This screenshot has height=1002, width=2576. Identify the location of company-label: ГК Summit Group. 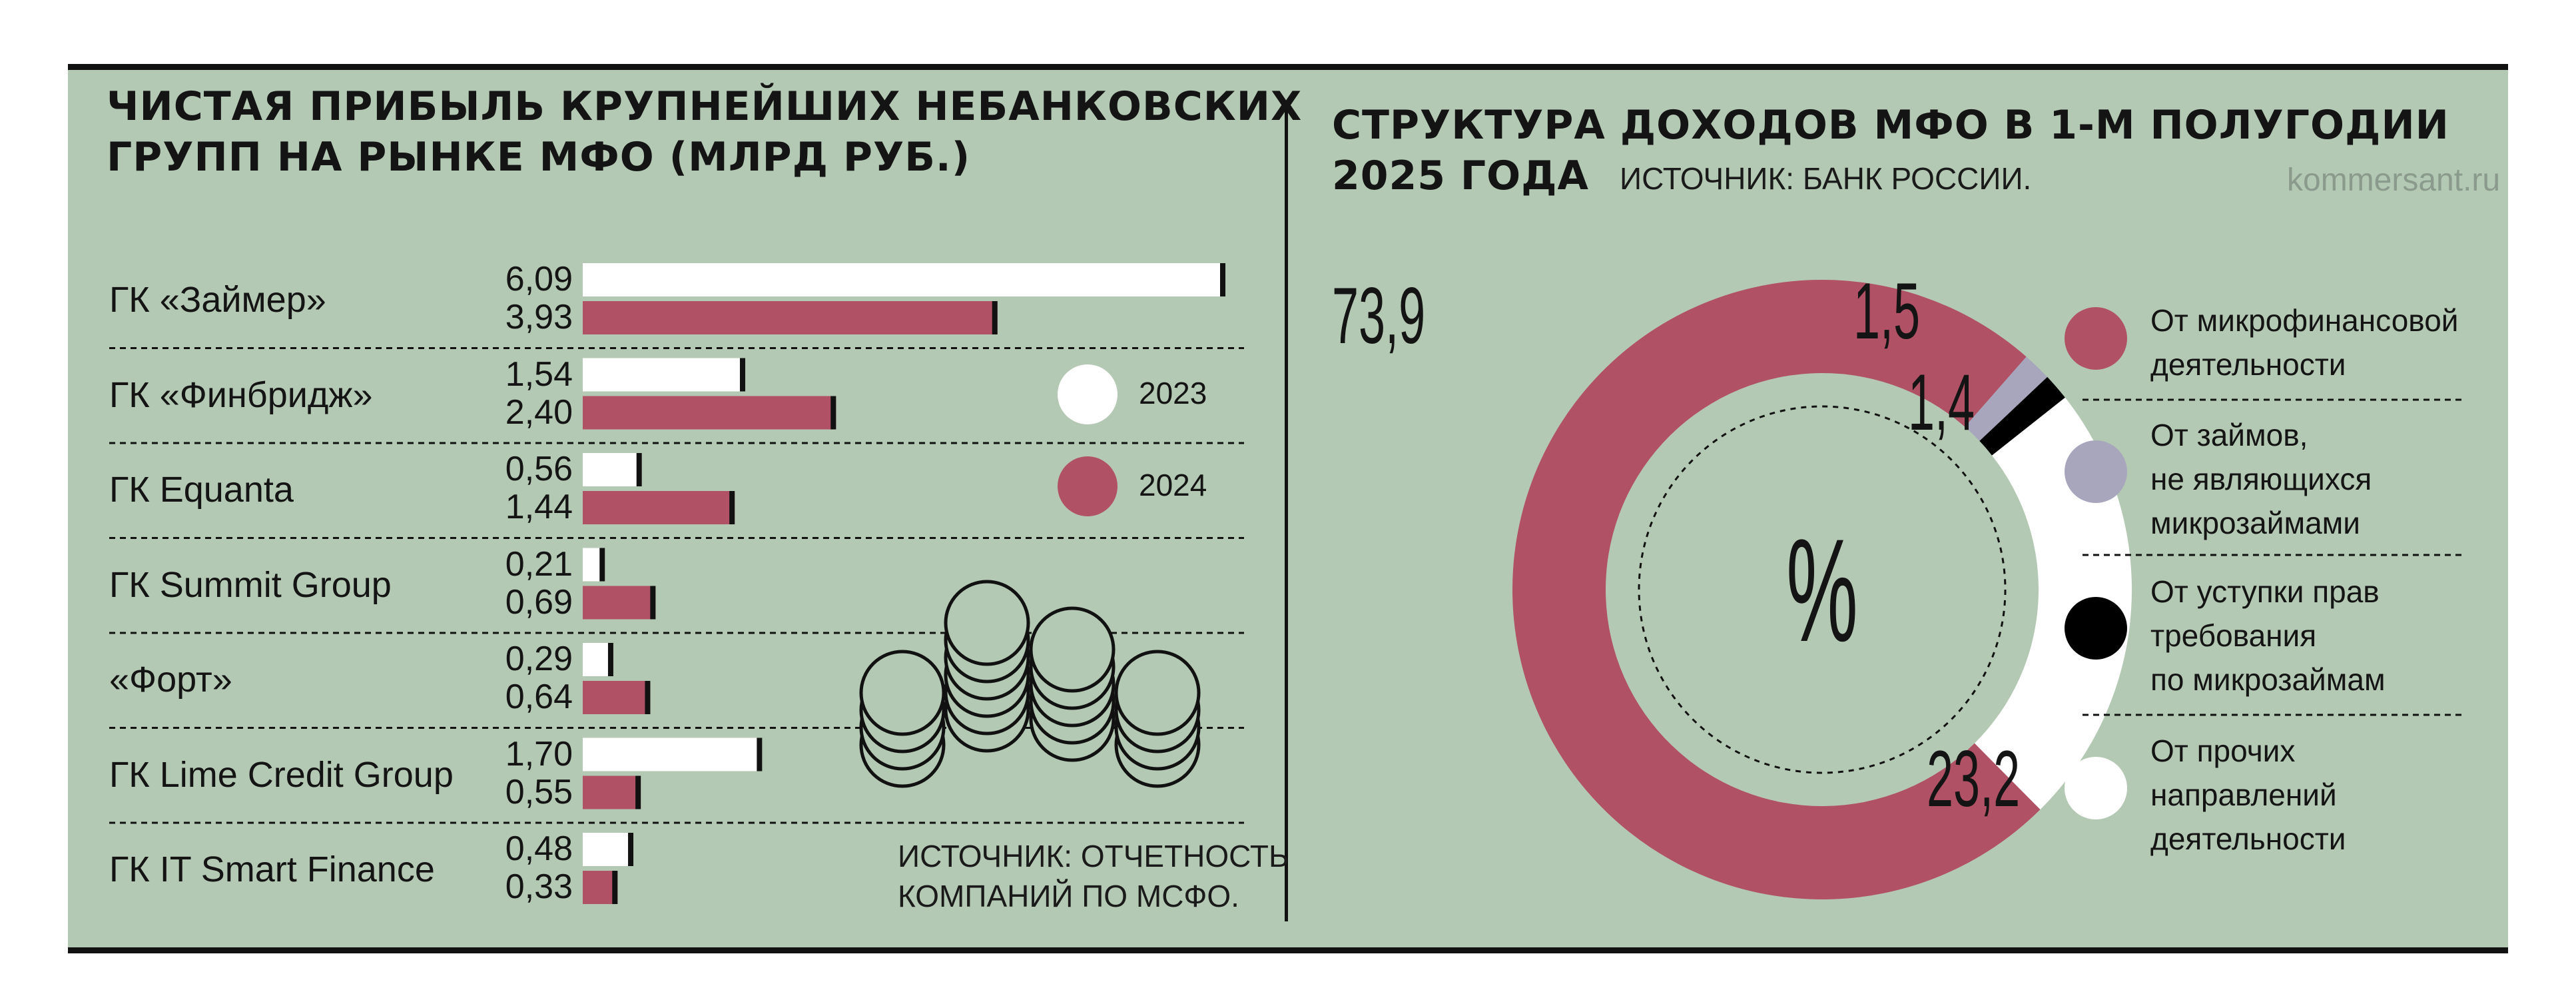
(250, 584).